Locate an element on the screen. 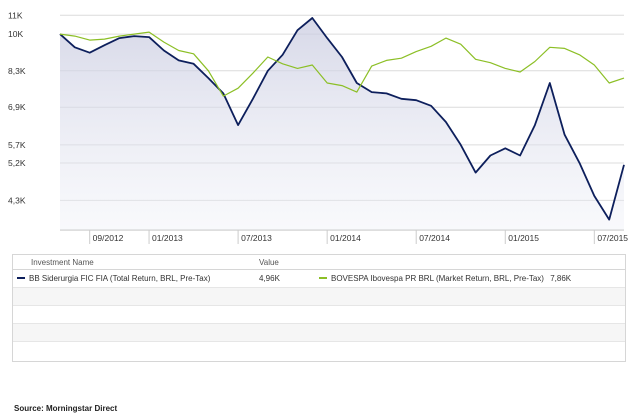 The height and width of the screenshot is (418, 640). y-tick-label: 6,9K is located at coordinates (17, 107).